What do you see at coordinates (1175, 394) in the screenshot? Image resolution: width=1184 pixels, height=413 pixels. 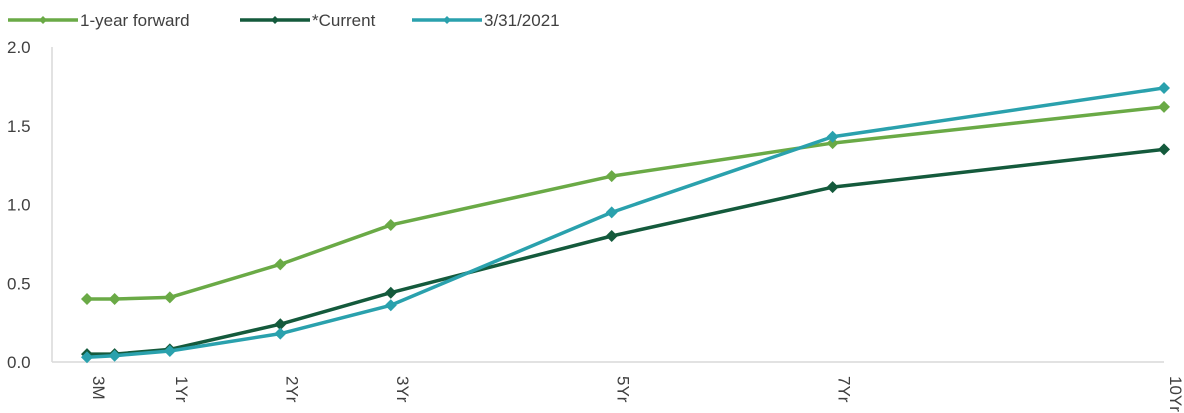 I see `x-tick-label: 10Yr` at bounding box center [1175, 394].